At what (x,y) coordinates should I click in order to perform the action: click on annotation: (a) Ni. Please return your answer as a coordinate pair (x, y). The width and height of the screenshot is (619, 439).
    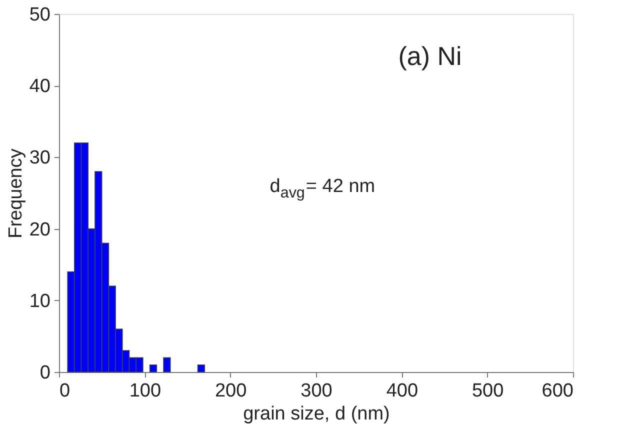
    Looking at the image, I should click on (430, 55).